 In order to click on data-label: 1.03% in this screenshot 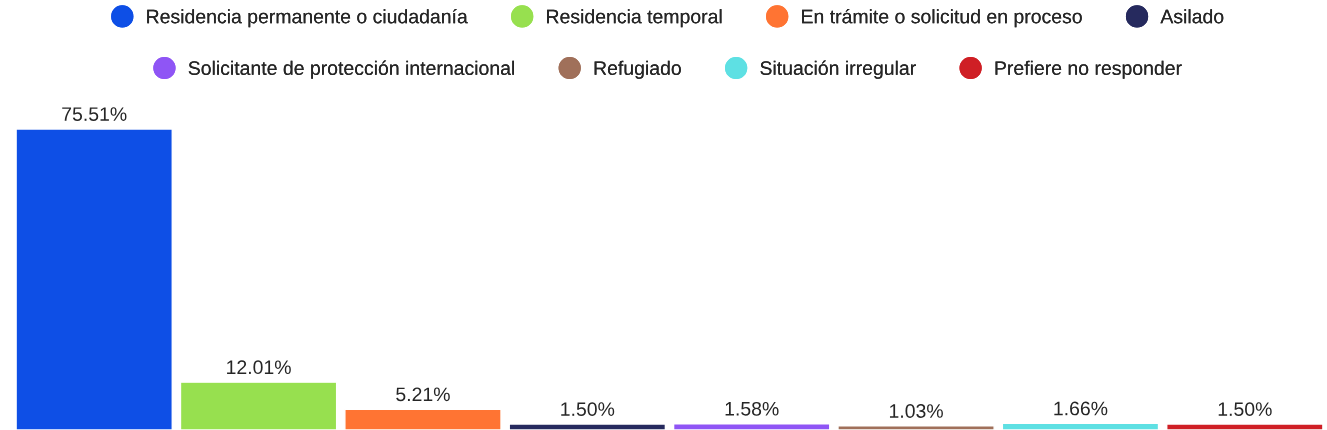, I will do `click(916, 411)`.